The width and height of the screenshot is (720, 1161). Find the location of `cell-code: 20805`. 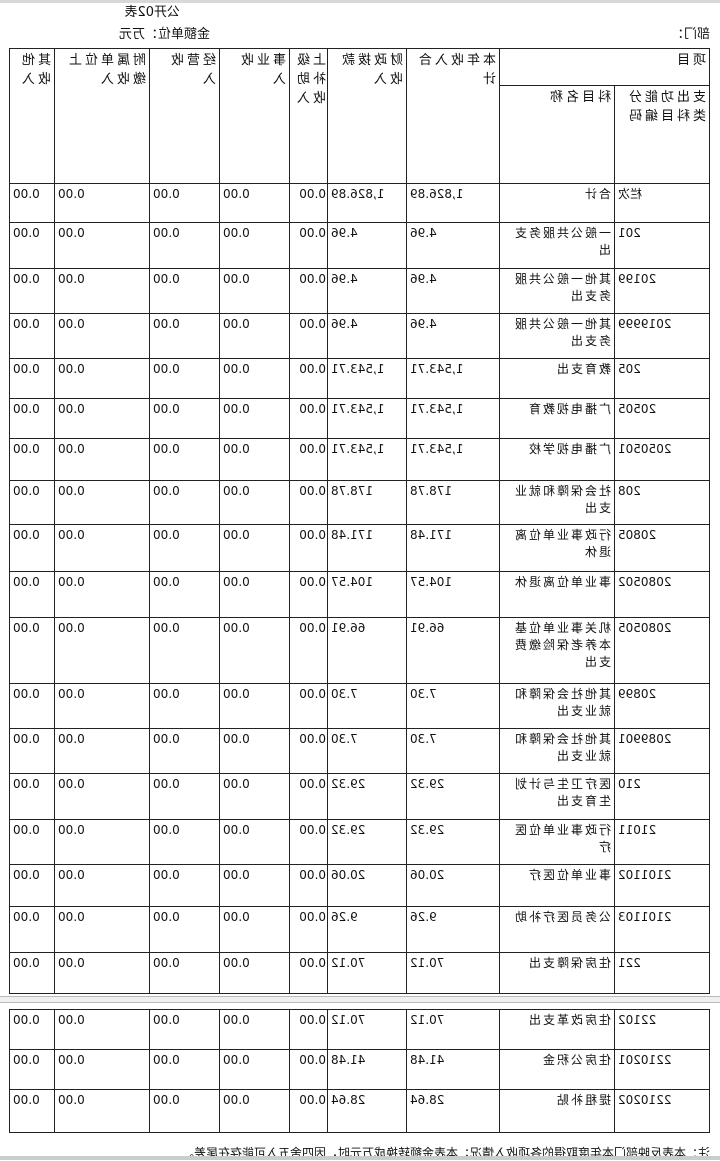

cell-code: 20805 is located at coordinates (662, 548).